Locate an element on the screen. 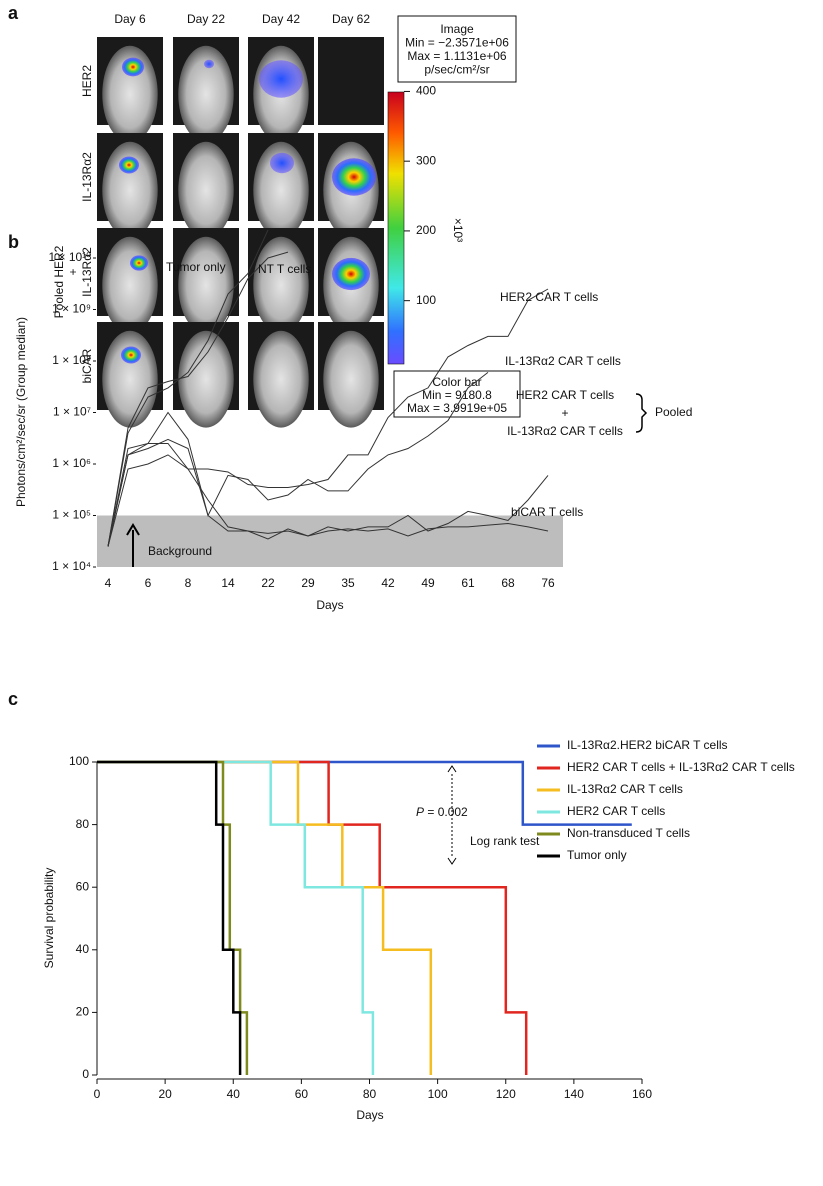  column-label: Day 22 is located at coordinates (206, 19).